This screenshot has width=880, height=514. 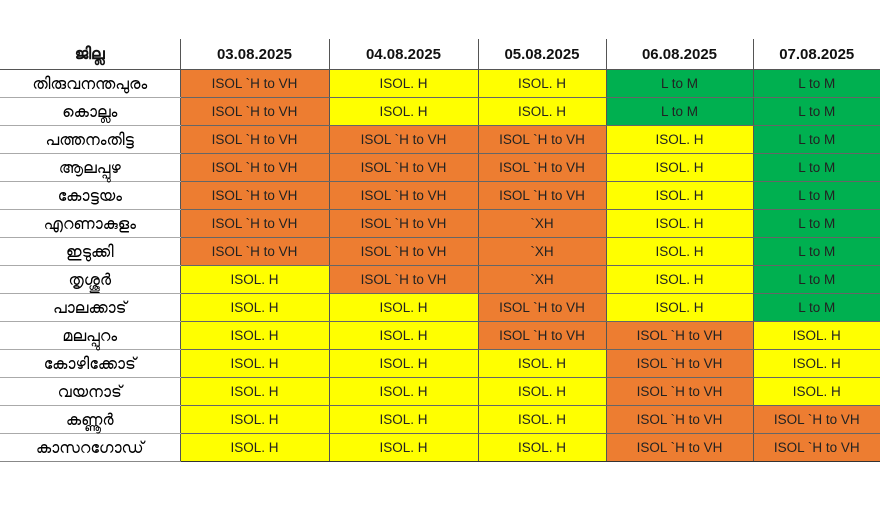 I want to click on district-name: വയനാട്, so click(x=90, y=391).